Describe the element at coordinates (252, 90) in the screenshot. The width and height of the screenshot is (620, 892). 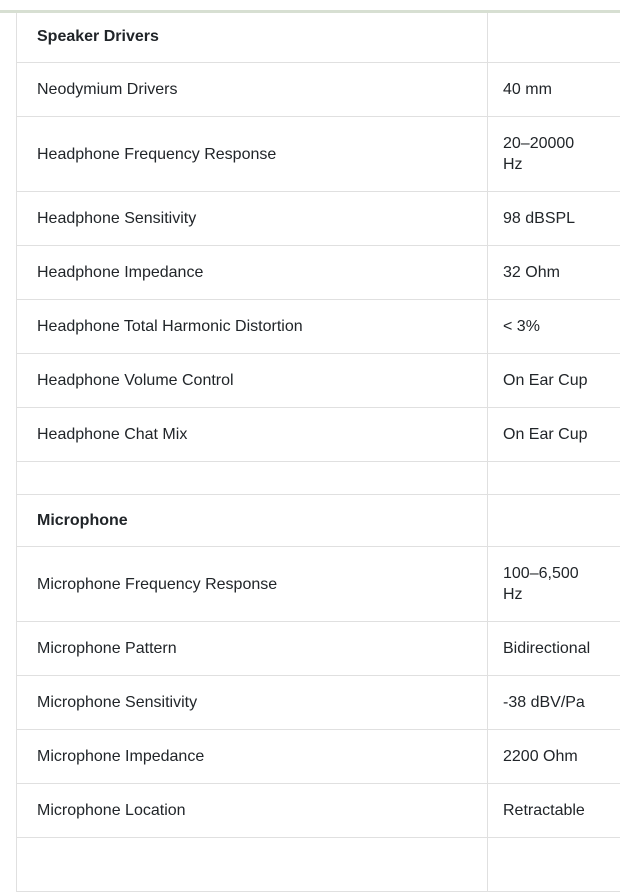
I see `spec-label: Neodymium Drivers` at that location.